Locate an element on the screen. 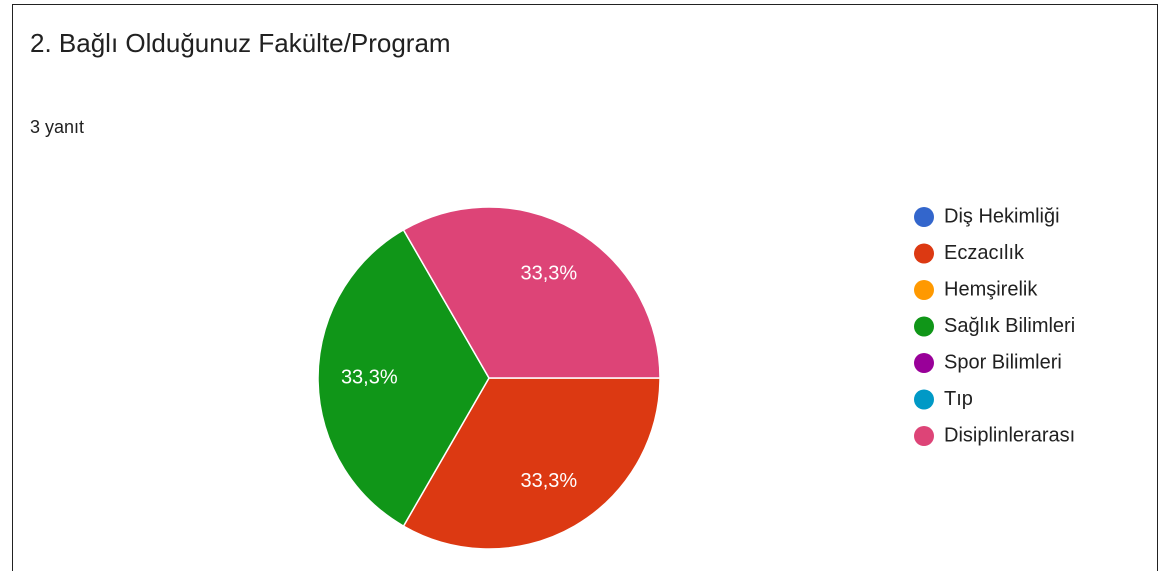 Image resolution: width=1170 pixels, height=571 pixels. legend-label: Hemşirelik is located at coordinates (991, 289).